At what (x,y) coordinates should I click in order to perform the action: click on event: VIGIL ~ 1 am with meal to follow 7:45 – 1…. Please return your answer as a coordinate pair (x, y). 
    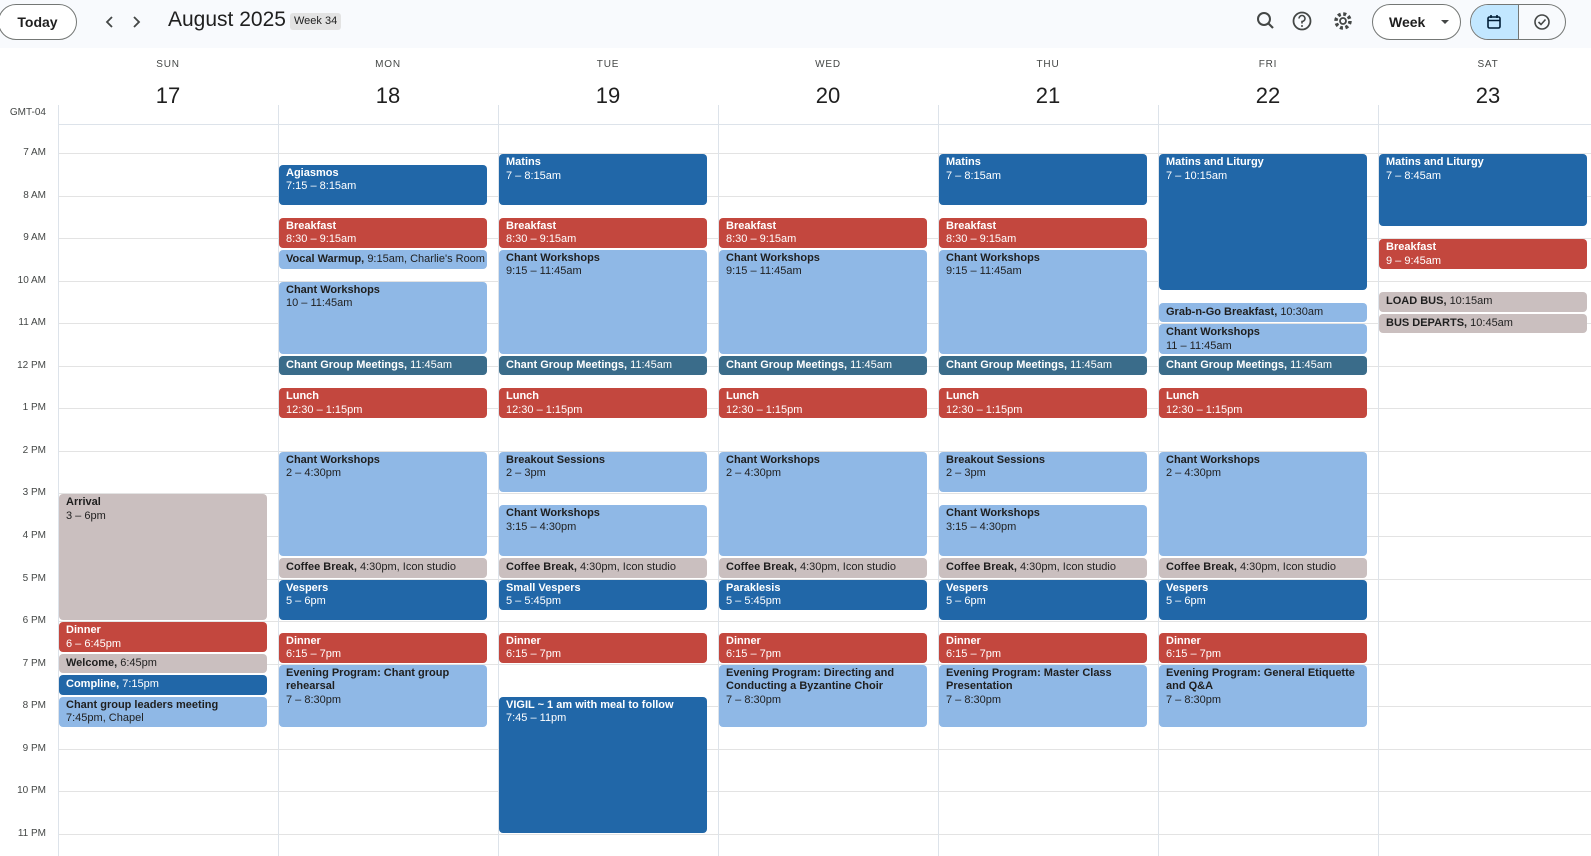
    Looking at the image, I should click on (603, 764).